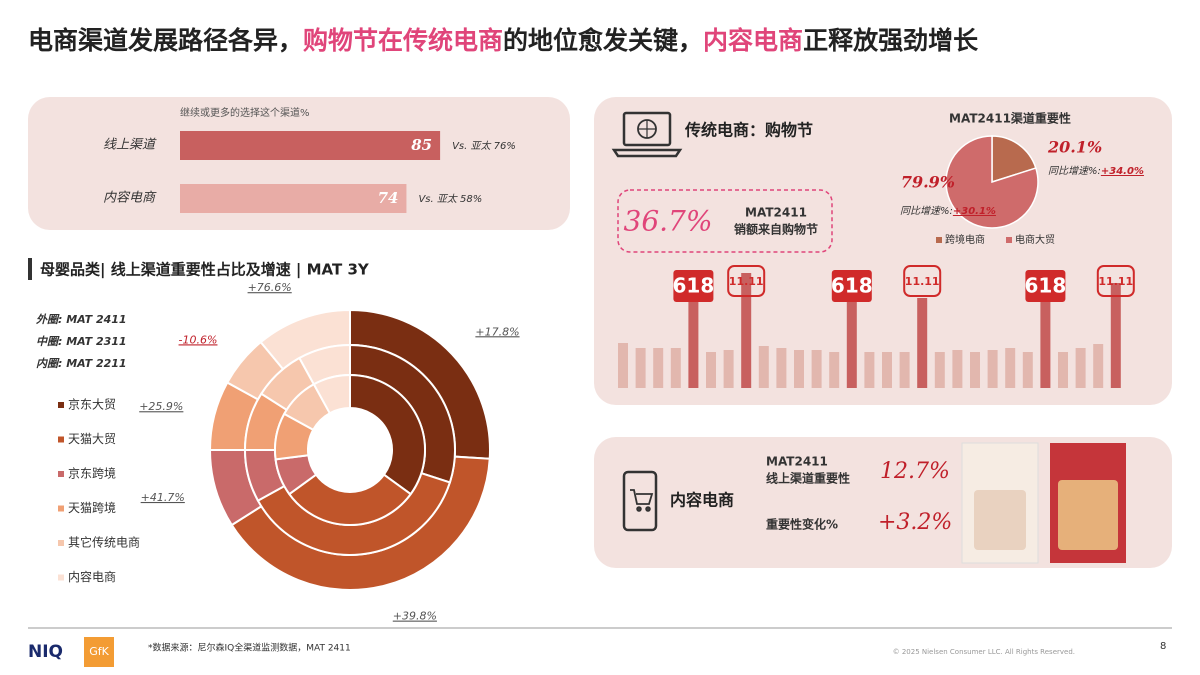 The image size is (1200, 675). What do you see at coordinates (1074, 147) in the screenshot?
I see `pie-value-label: 20.1%` at bounding box center [1074, 147].